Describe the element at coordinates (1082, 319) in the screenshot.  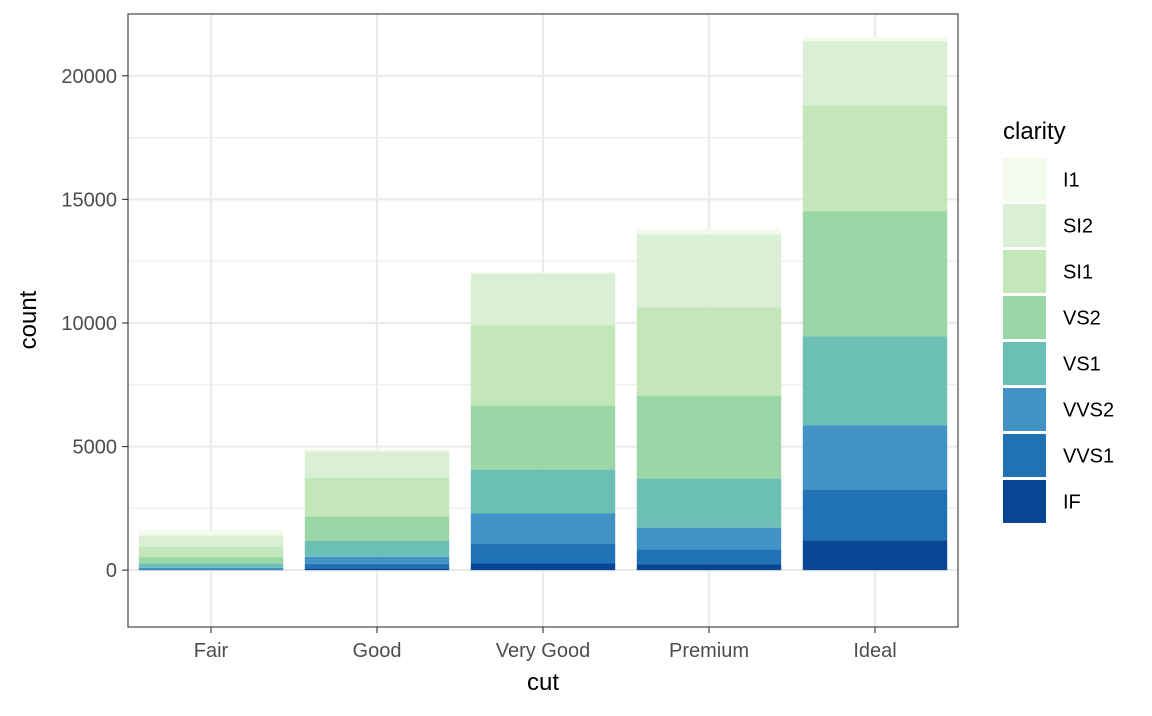
I see `legend-label: VS2` at that location.